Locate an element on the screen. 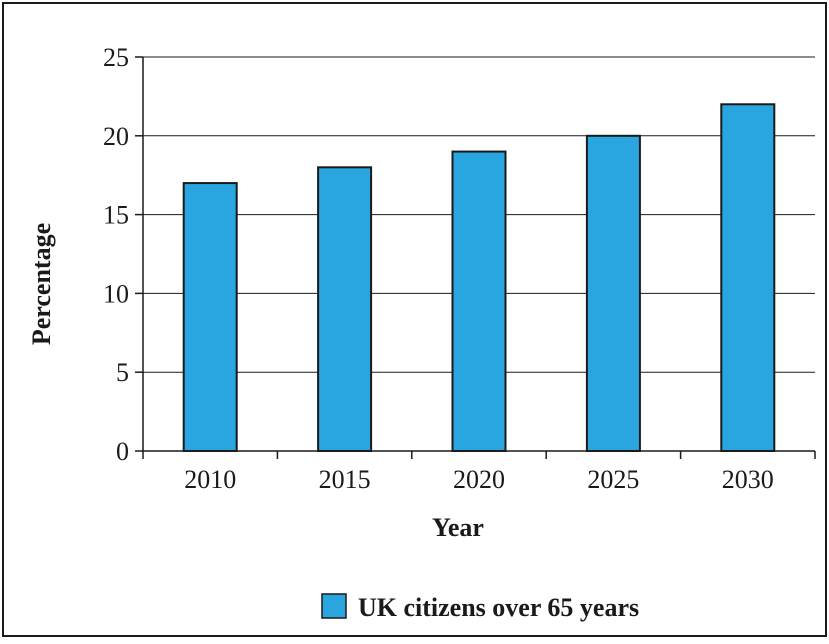 Image resolution: width=829 pixels, height=644 pixels. x-tick-label: 2020 is located at coordinates (479, 479).